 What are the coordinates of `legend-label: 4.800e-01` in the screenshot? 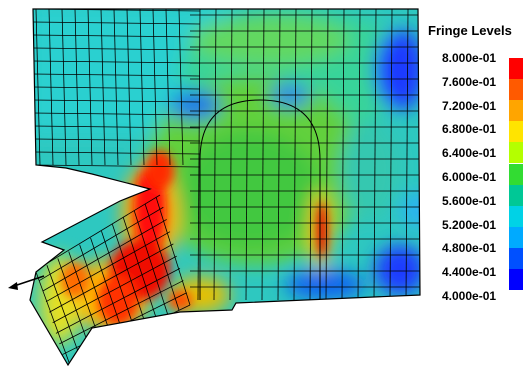 It's located at (469, 248).